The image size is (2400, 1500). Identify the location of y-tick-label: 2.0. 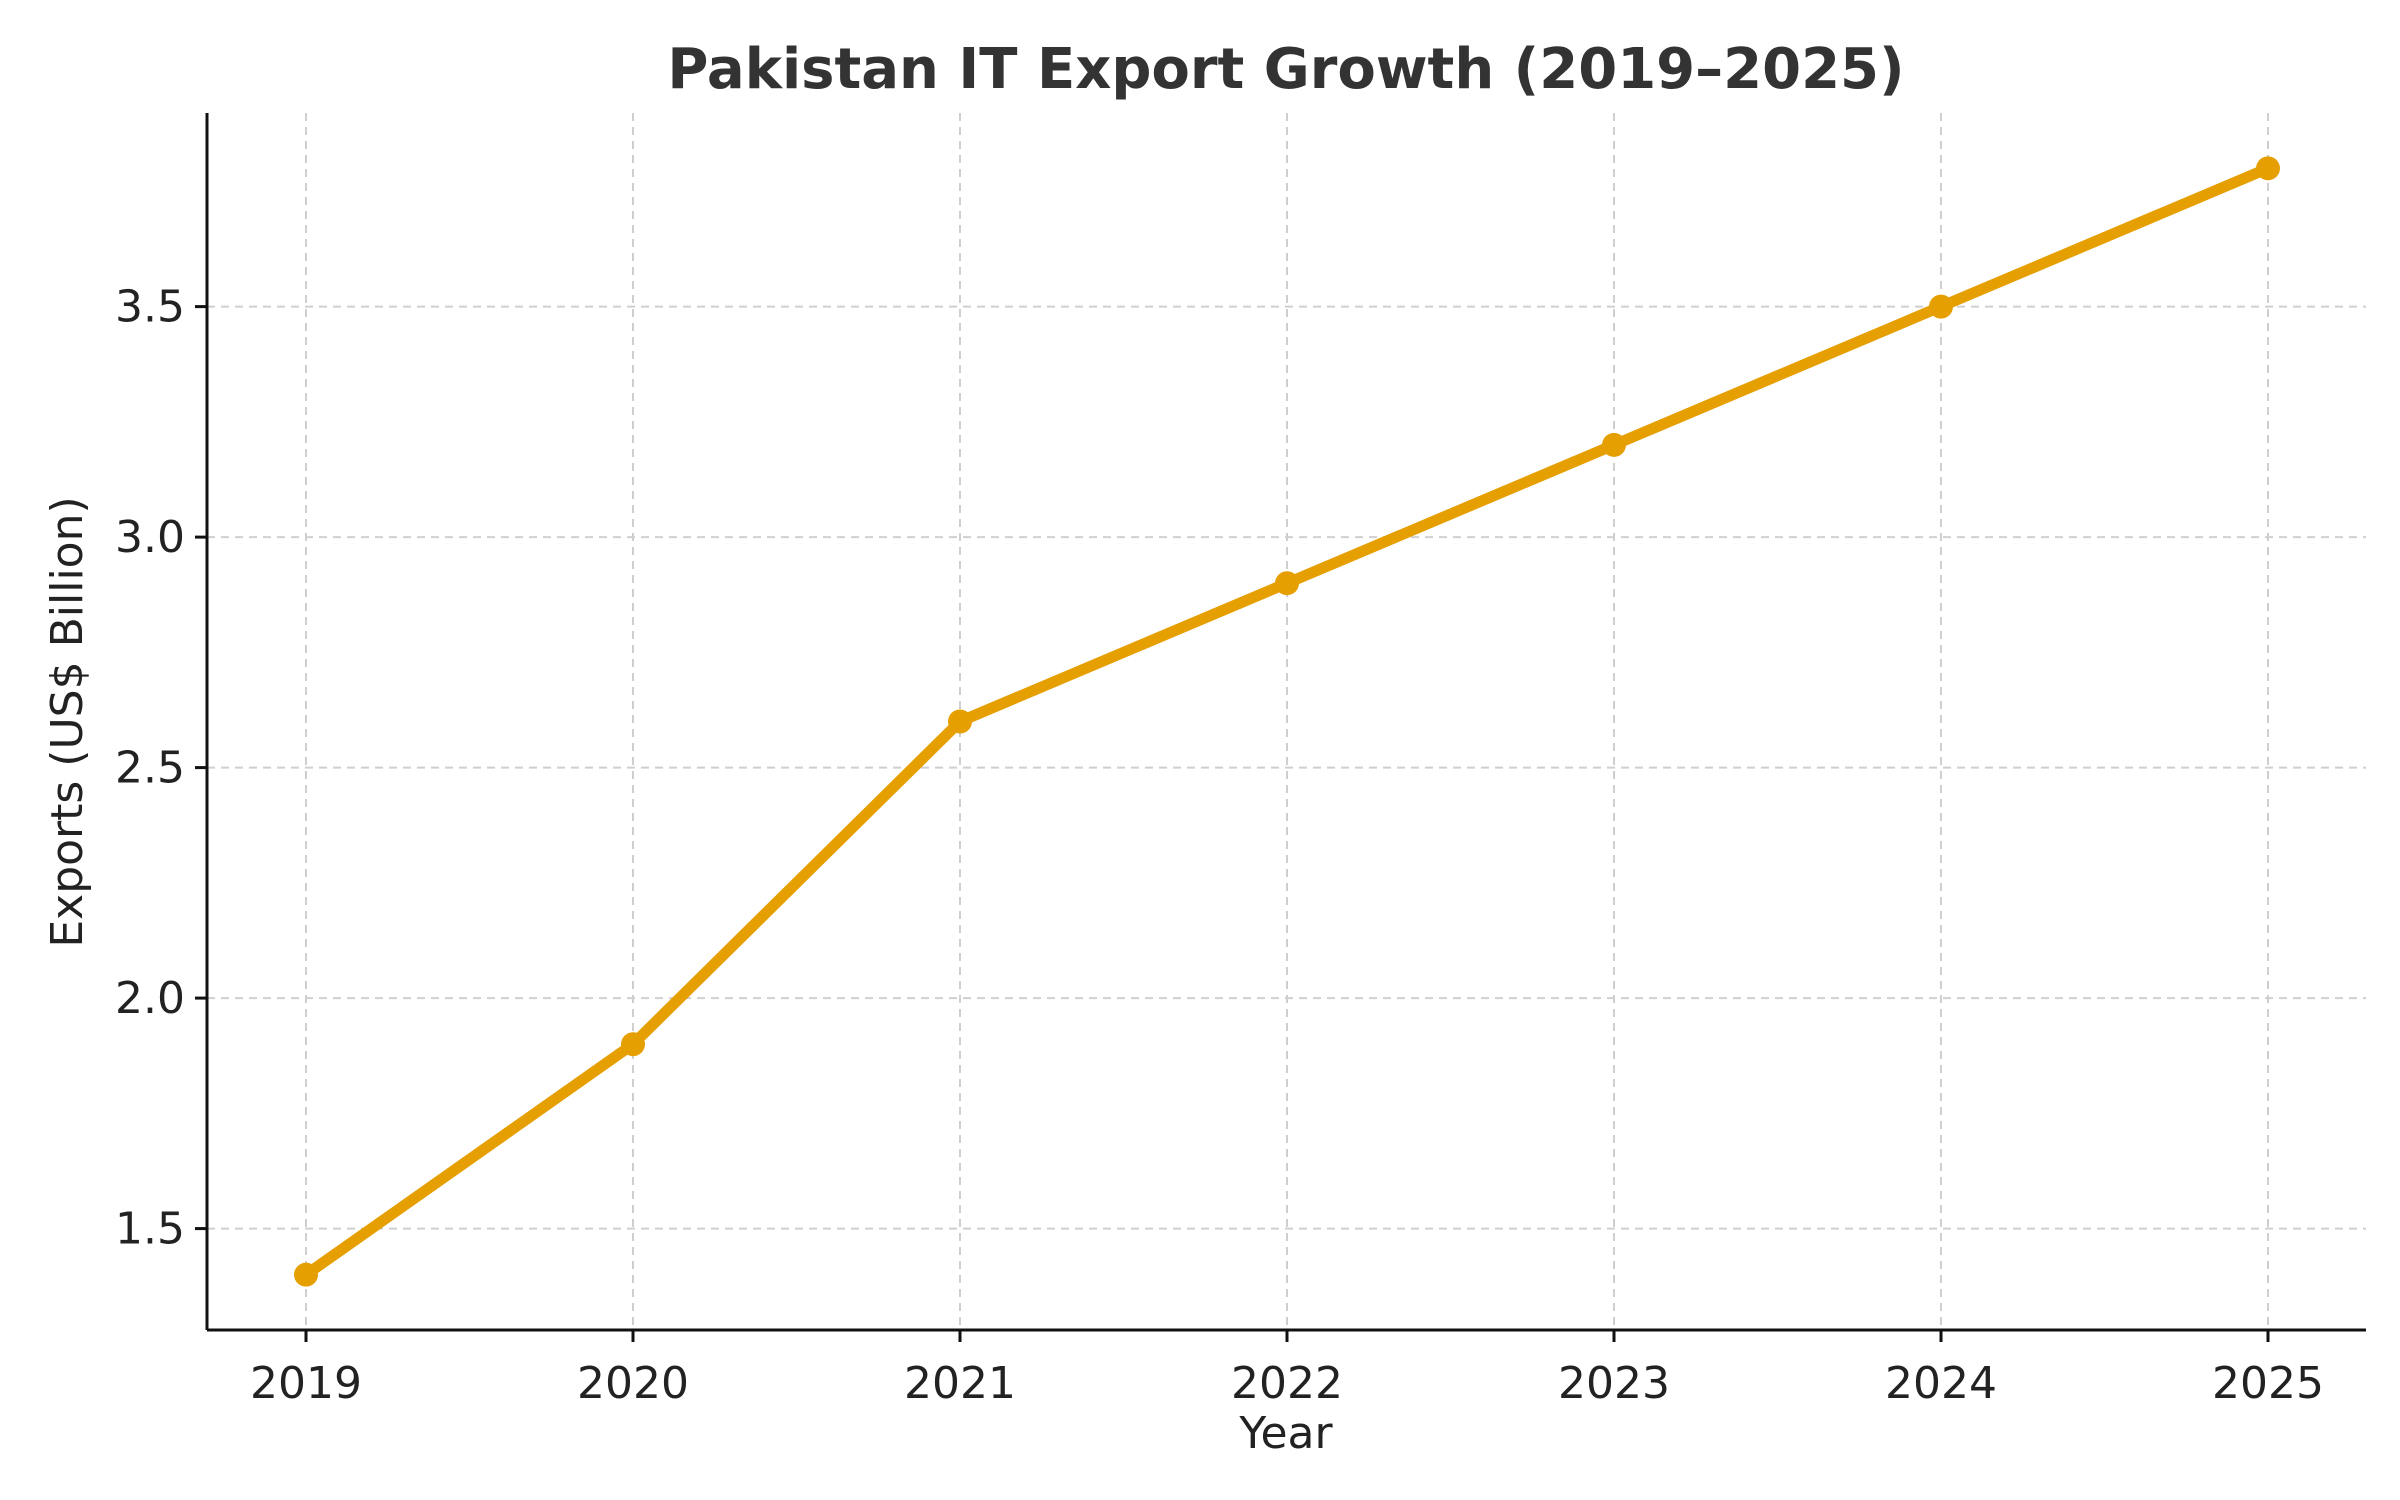
(150, 998).